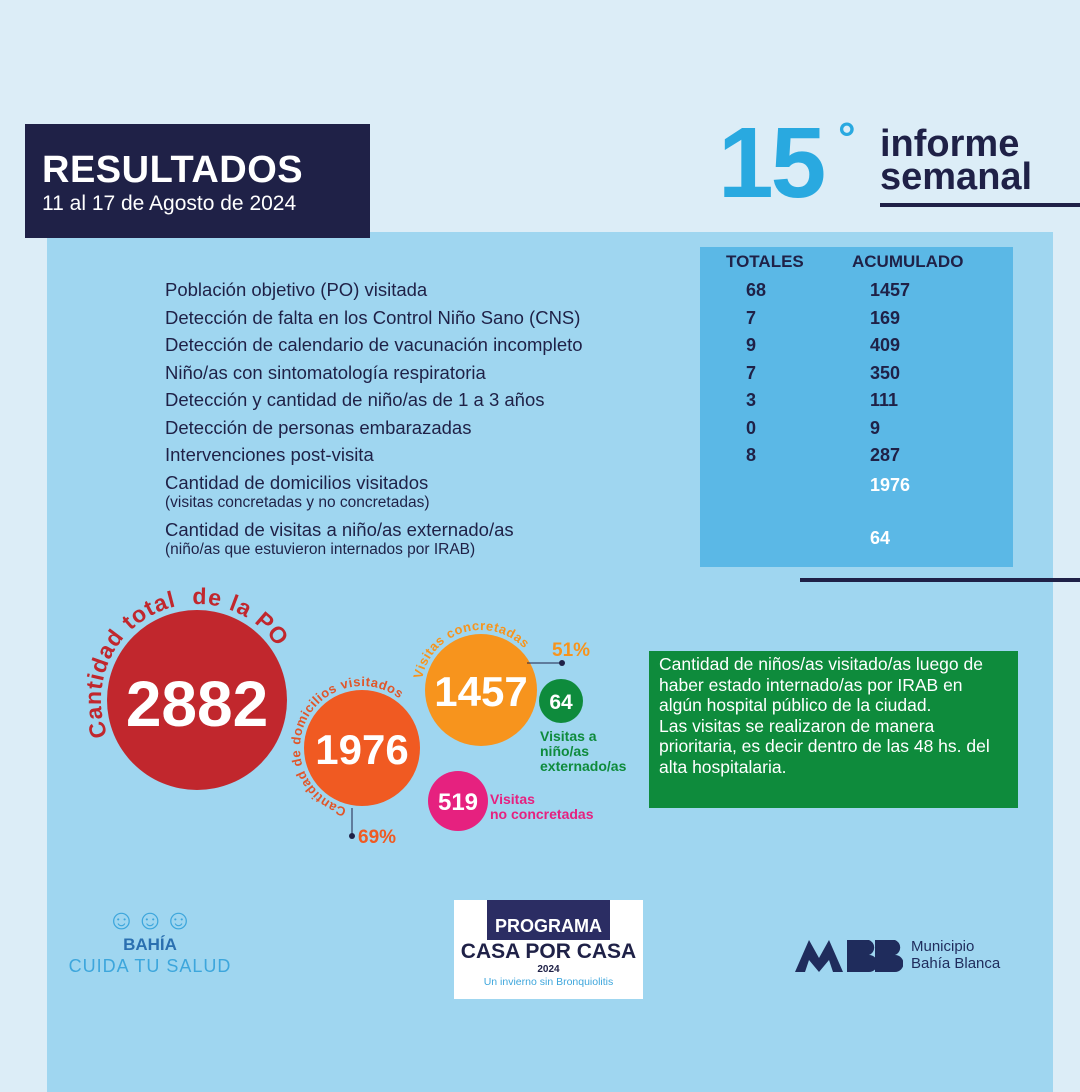 The width and height of the screenshot is (1080, 1092). Describe the element at coordinates (890, 290) in the screenshot. I see `row-acumulado: 1457` at that location.